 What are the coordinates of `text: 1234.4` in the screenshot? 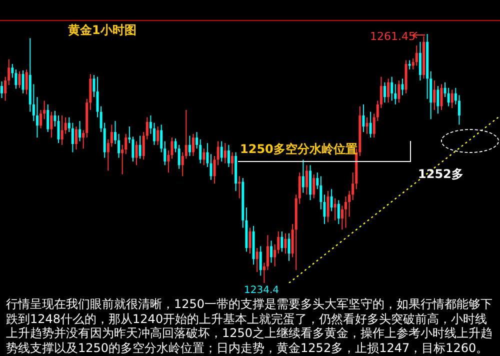 It's located at (261, 290).